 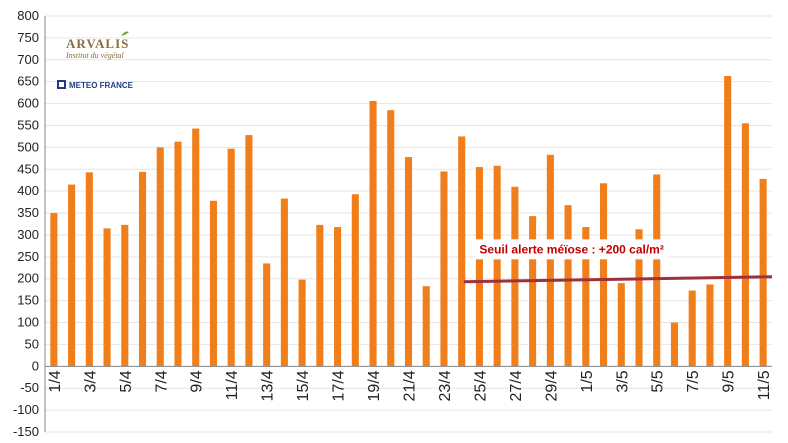 What do you see at coordinates (28, 278) in the screenshot?
I see `y-tick-label: 200` at bounding box center [28, 278].